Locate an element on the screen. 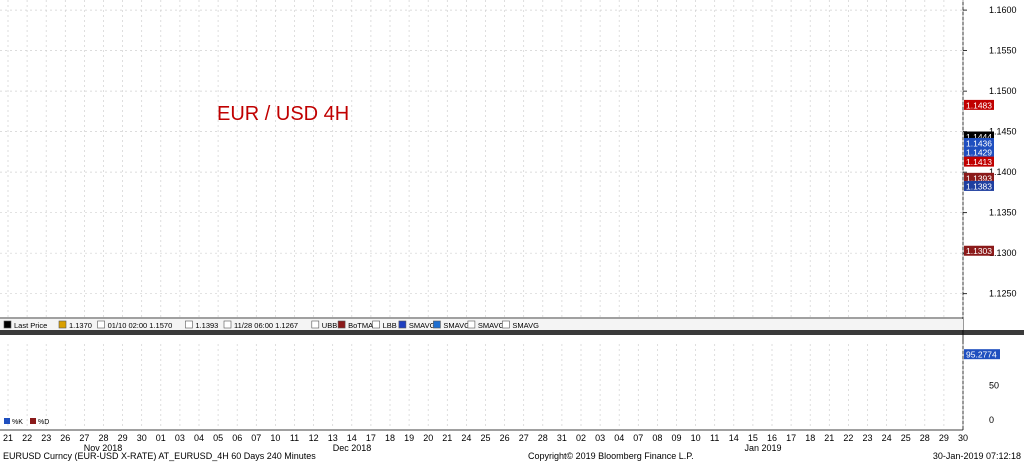 The height and width of the screenshot is (463, 1024). x-tick-label: 19 is located at coordinates (409, 438).